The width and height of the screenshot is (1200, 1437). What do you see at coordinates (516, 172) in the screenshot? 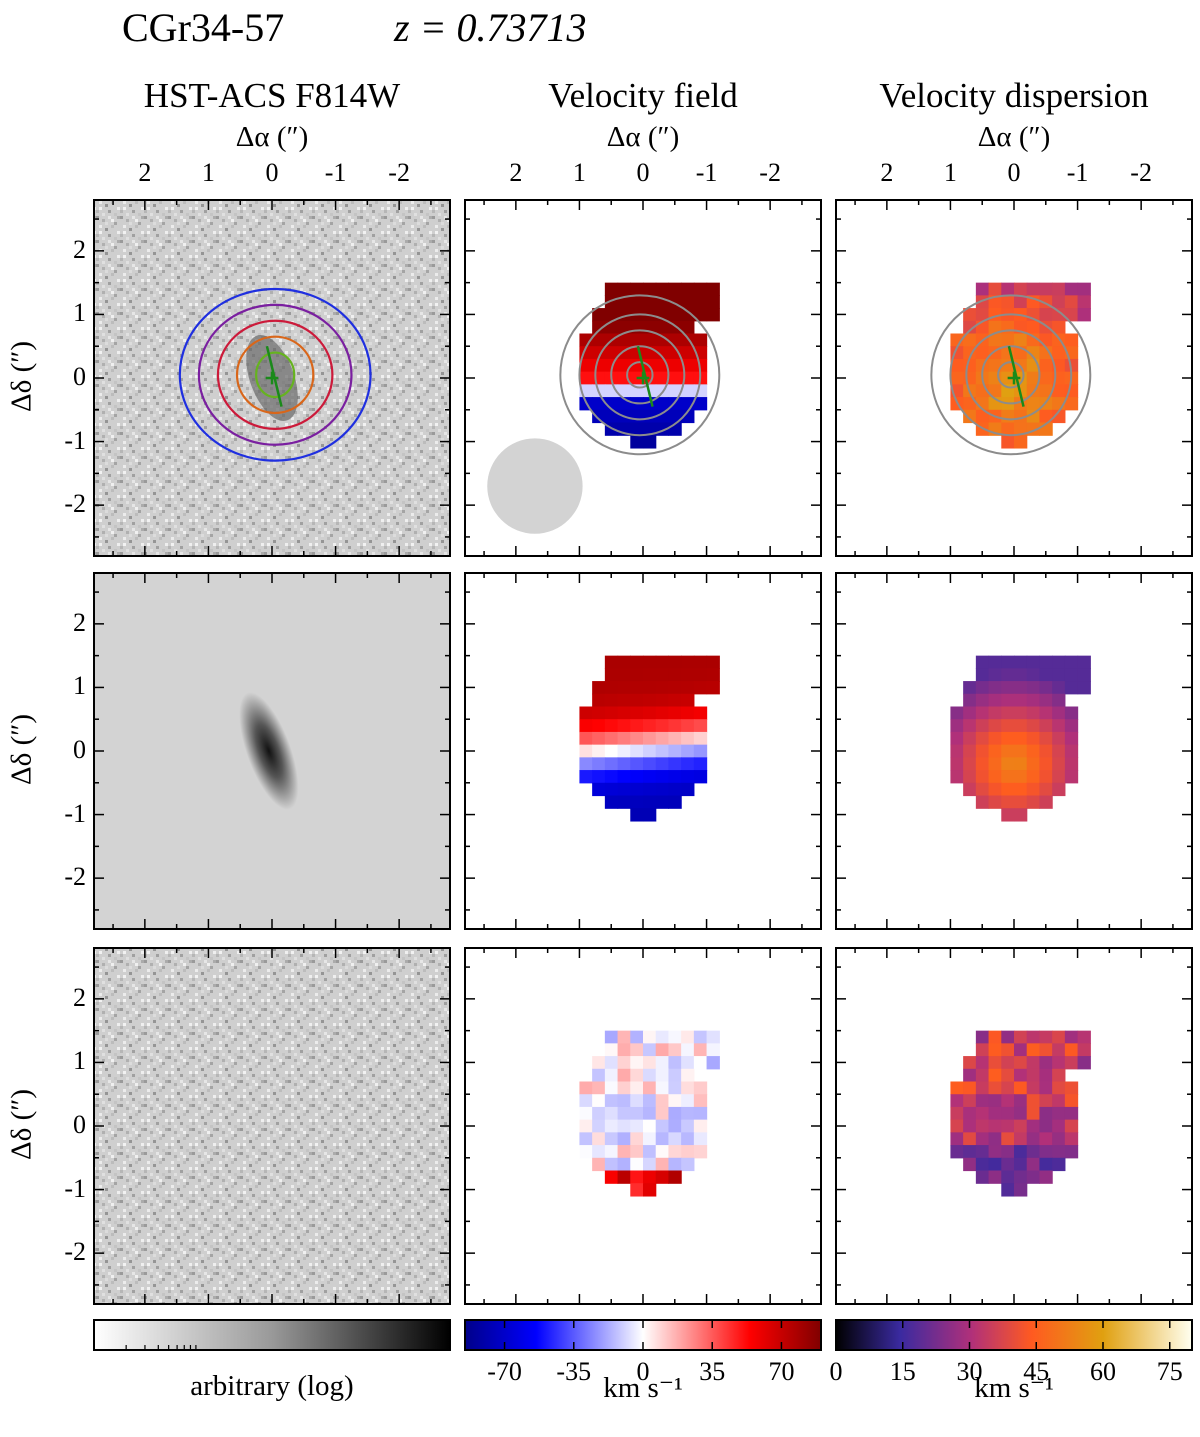
I see `x-tick-label: 2` at bounding box center [516, 172].